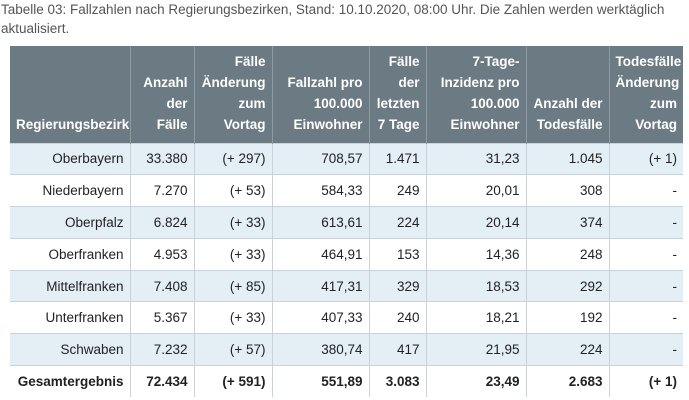 The height and width of the screenshot is (400, 689). I want to click on table-cell: 18,21, so click(475, 317).